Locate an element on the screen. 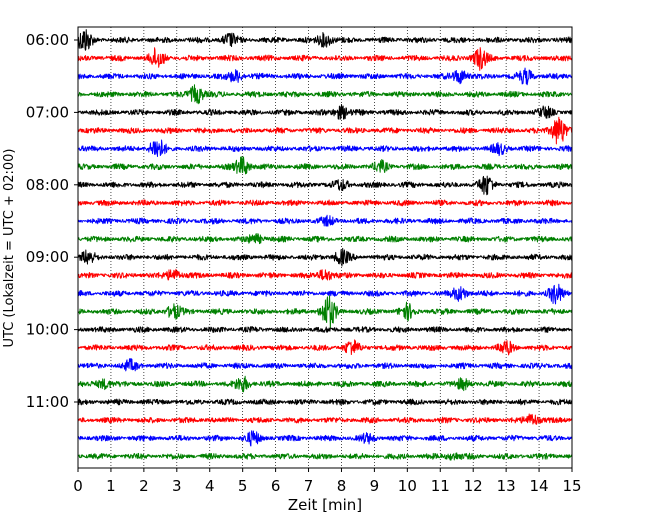 The image size is (650, 520). x-tick-label: 6 is located at coordinates (276, 486).